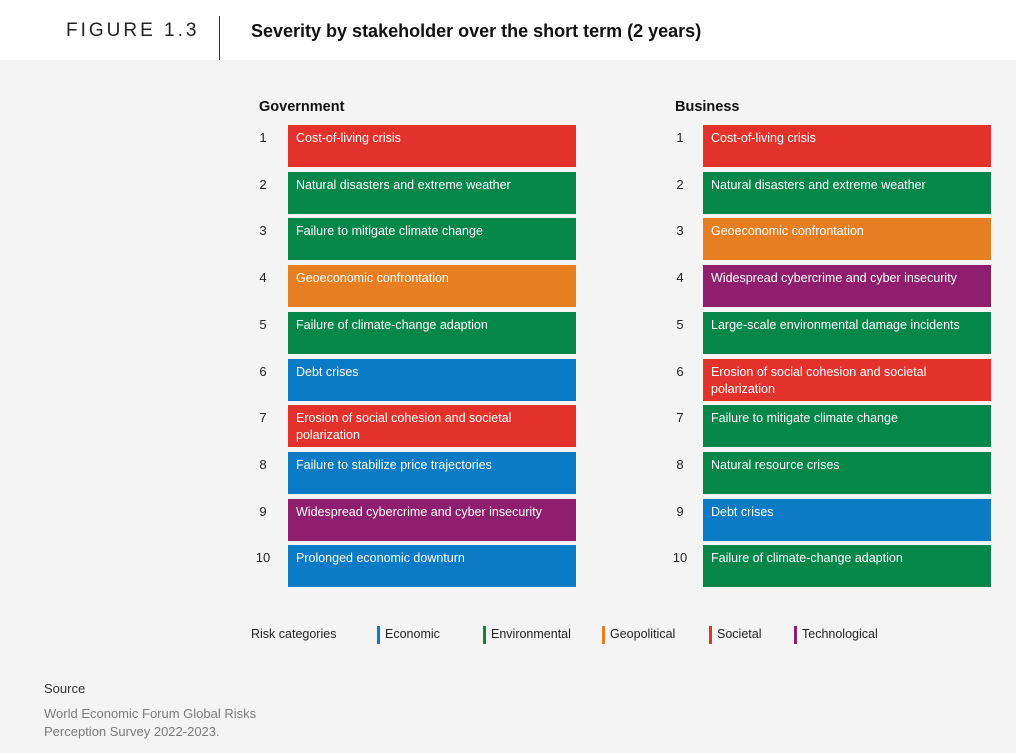 The image size is (1016, 753). I want to click on table-row: 8 Failure to stabilize price trajectories, so click(421, 473).